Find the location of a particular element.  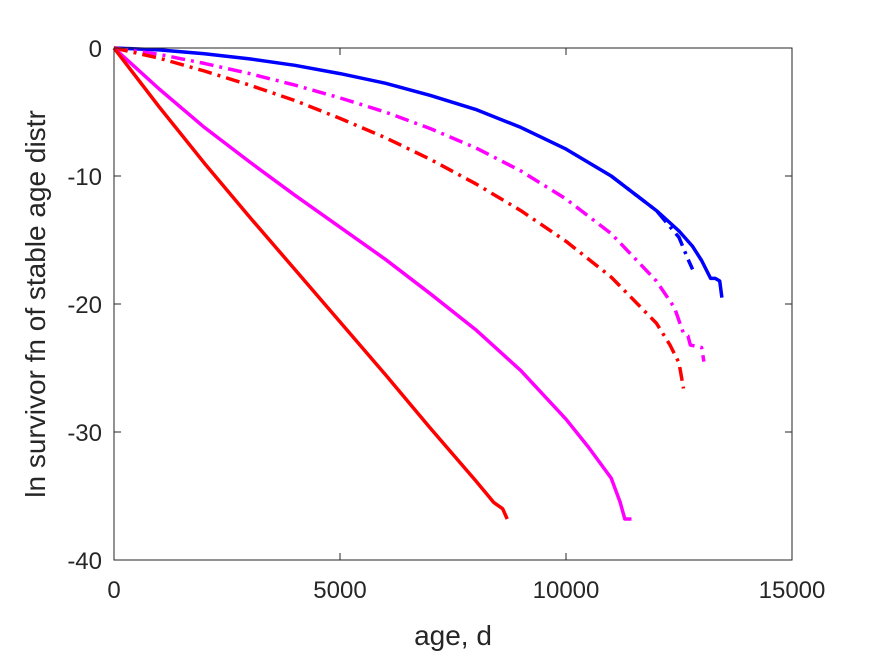

y-tick-label: -20 is located at coordinates (84, 305).